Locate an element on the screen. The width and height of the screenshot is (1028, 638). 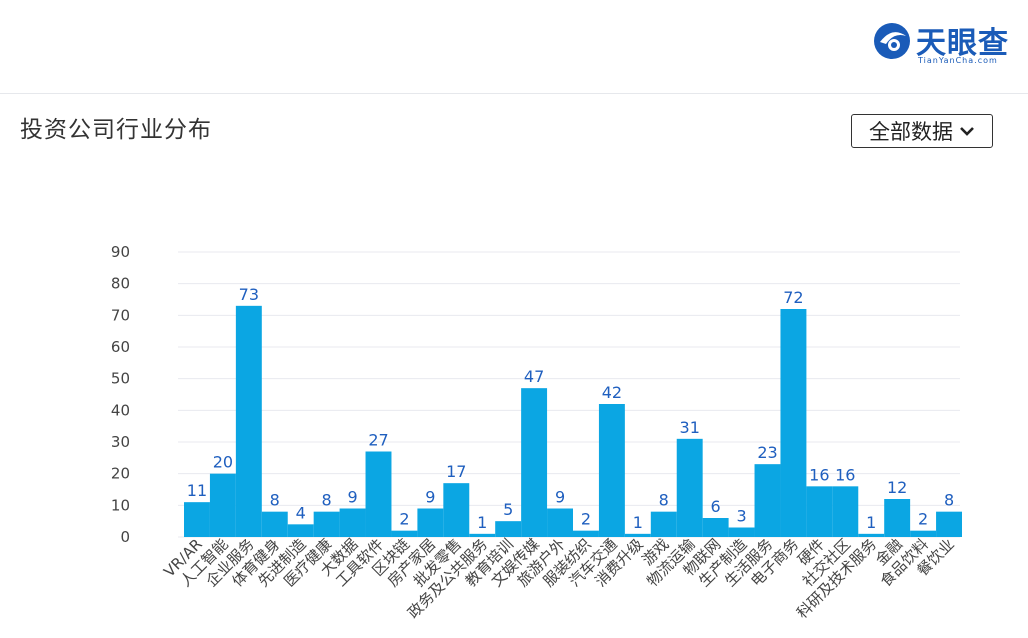
panel-title: 投资公司行业分布 is located at coordinates (116, 130).